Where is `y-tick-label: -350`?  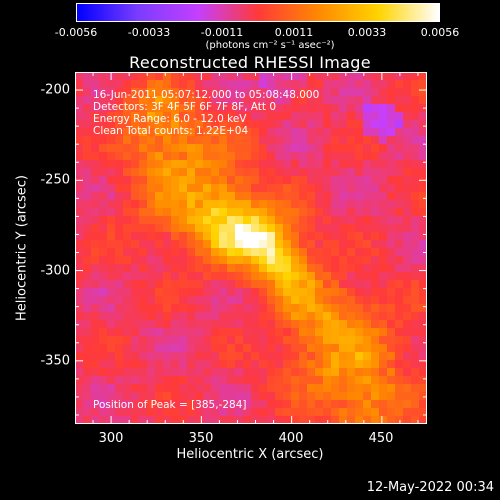
y-tick-label: -350 is located at coordinates (55, 361).